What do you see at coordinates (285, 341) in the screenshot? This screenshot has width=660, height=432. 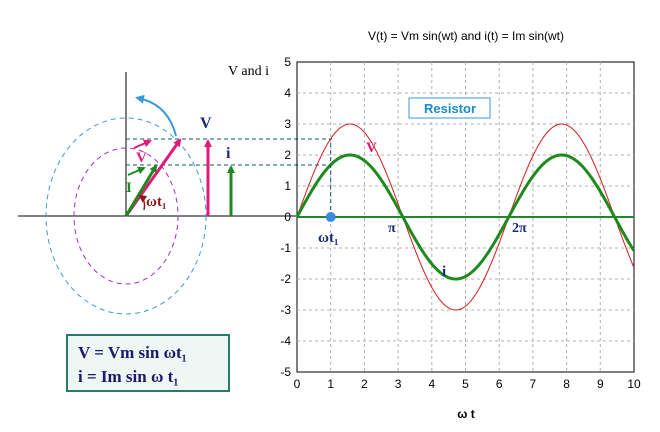 I see `y-tick-label: -4` at bounding box center [285, 341].